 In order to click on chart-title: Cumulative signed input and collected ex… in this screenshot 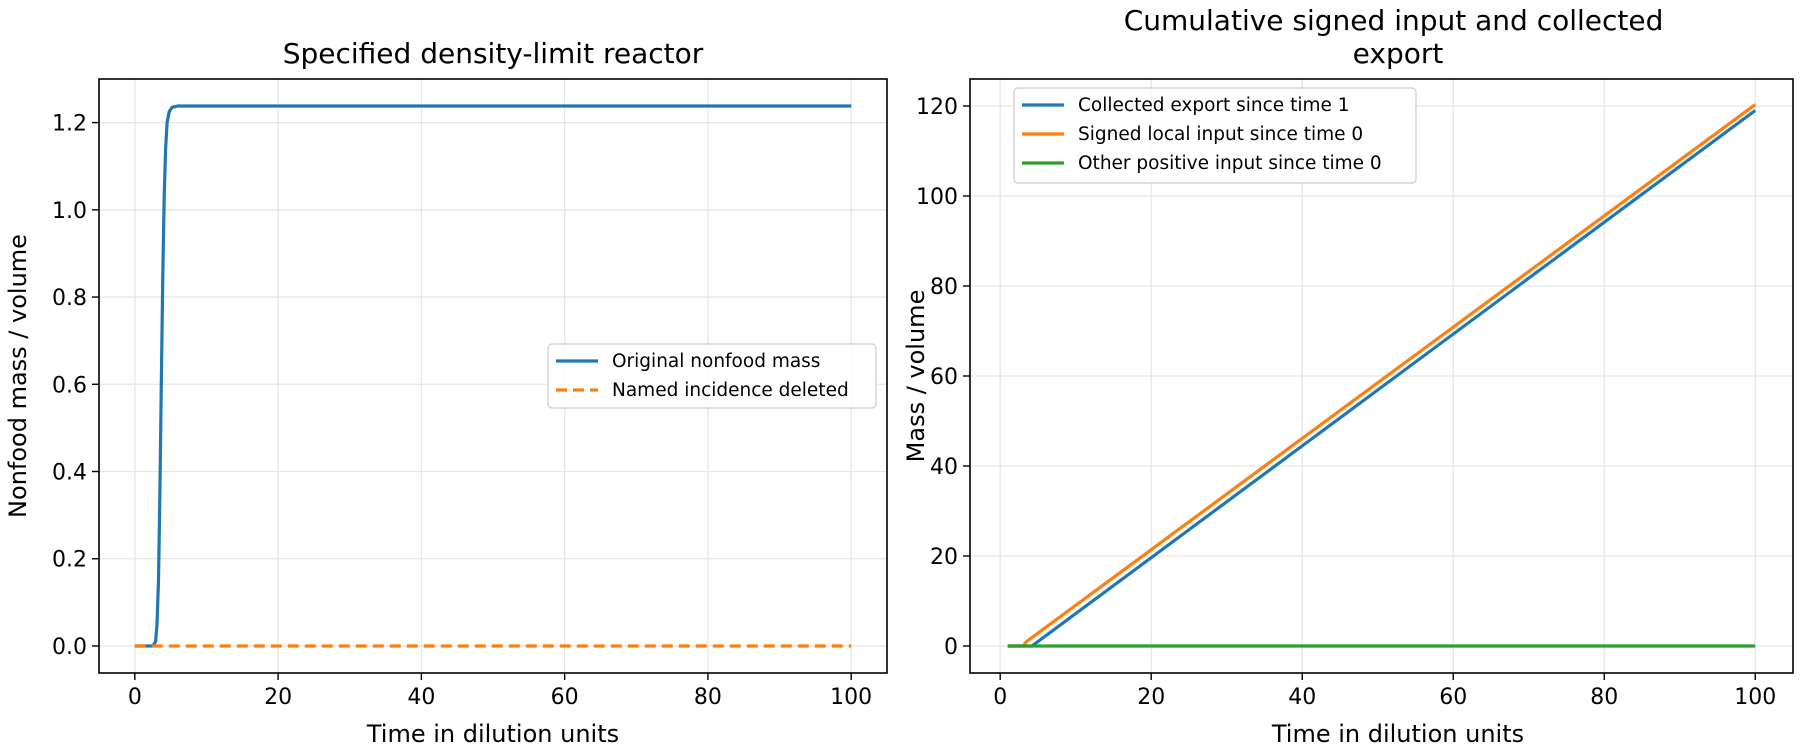, I will do `click(1398, 37)`.